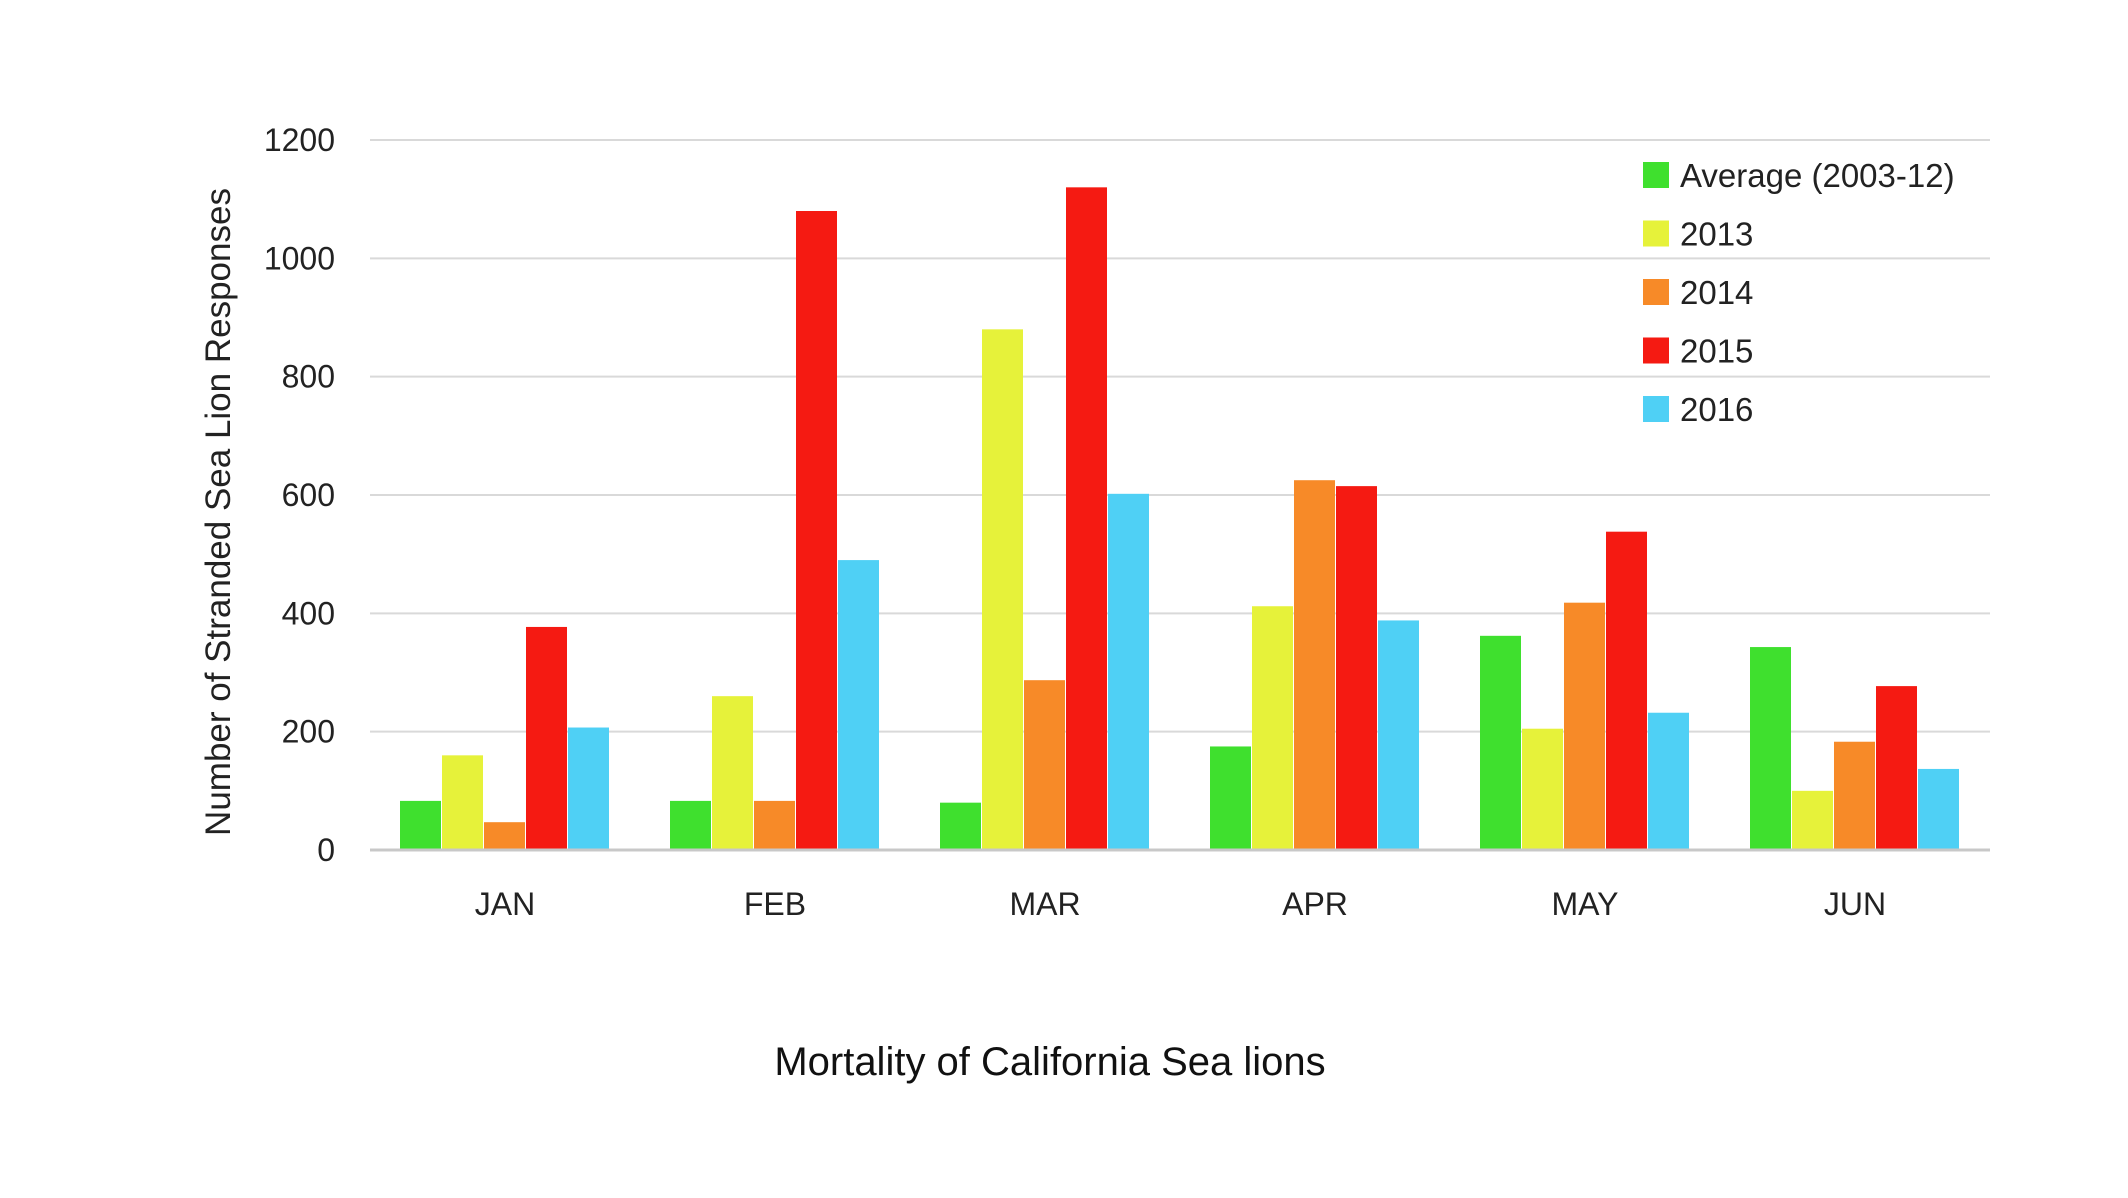 This screenshot has height=1198, width=2128. I want to click on y-tick-label: 0, so click(326, 850).